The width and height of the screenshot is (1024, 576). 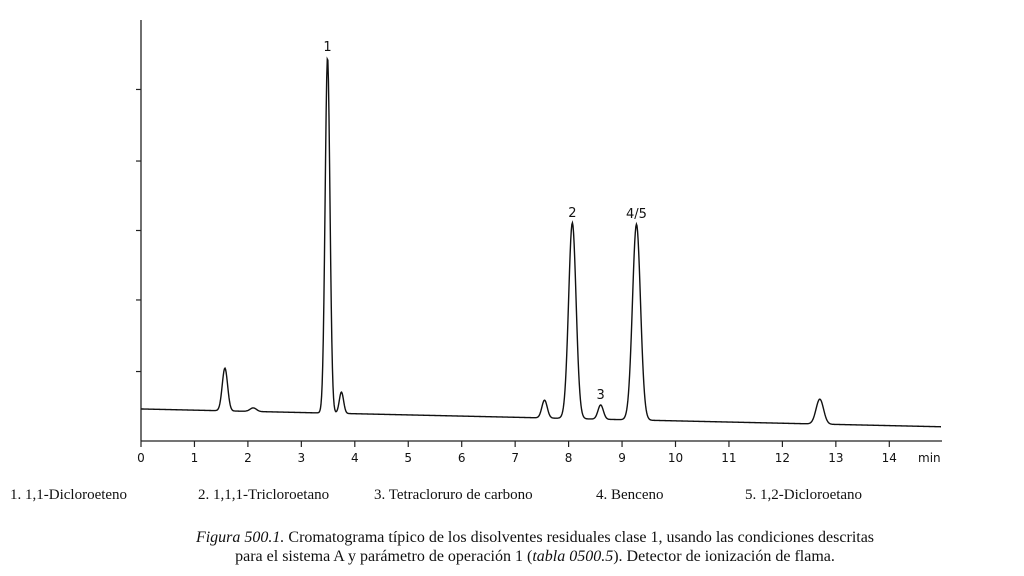 I want to click on peak-label: 1, so click(x=327, y=47).